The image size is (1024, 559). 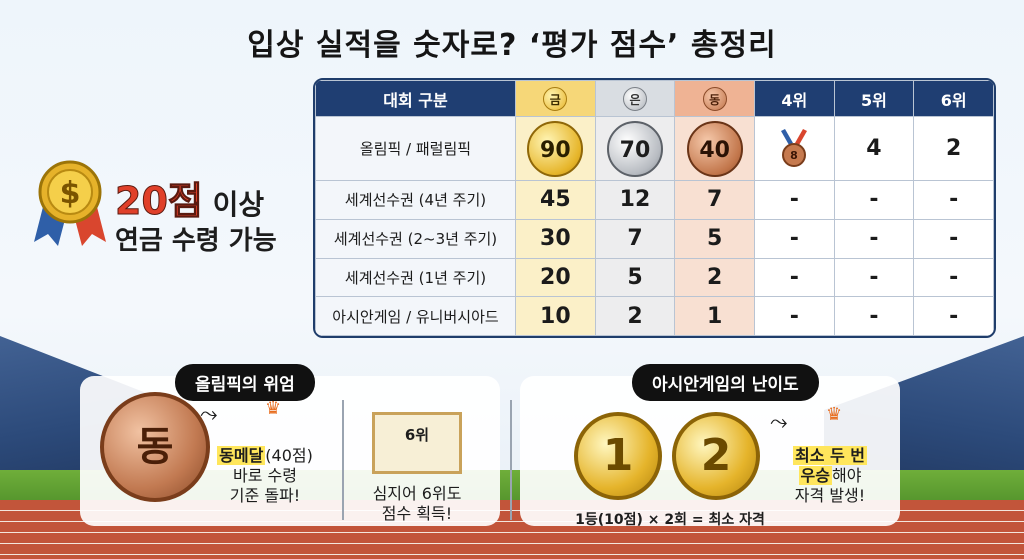 I want to click on asian-note-line1: 최소 두 번, so click(x=830, y=456).